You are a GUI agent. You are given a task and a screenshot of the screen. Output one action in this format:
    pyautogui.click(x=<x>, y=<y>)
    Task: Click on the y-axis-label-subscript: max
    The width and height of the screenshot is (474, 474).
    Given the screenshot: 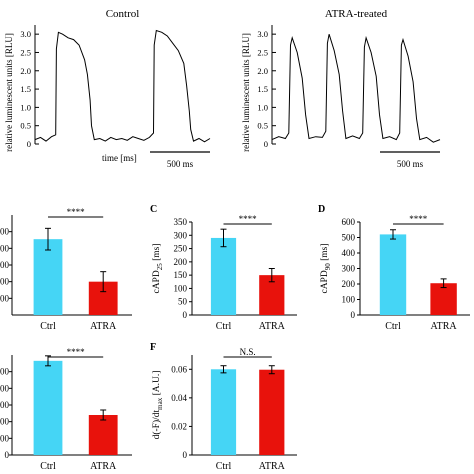 What is the action you would take?
    pyautogui.click(x=160, y=403)
    